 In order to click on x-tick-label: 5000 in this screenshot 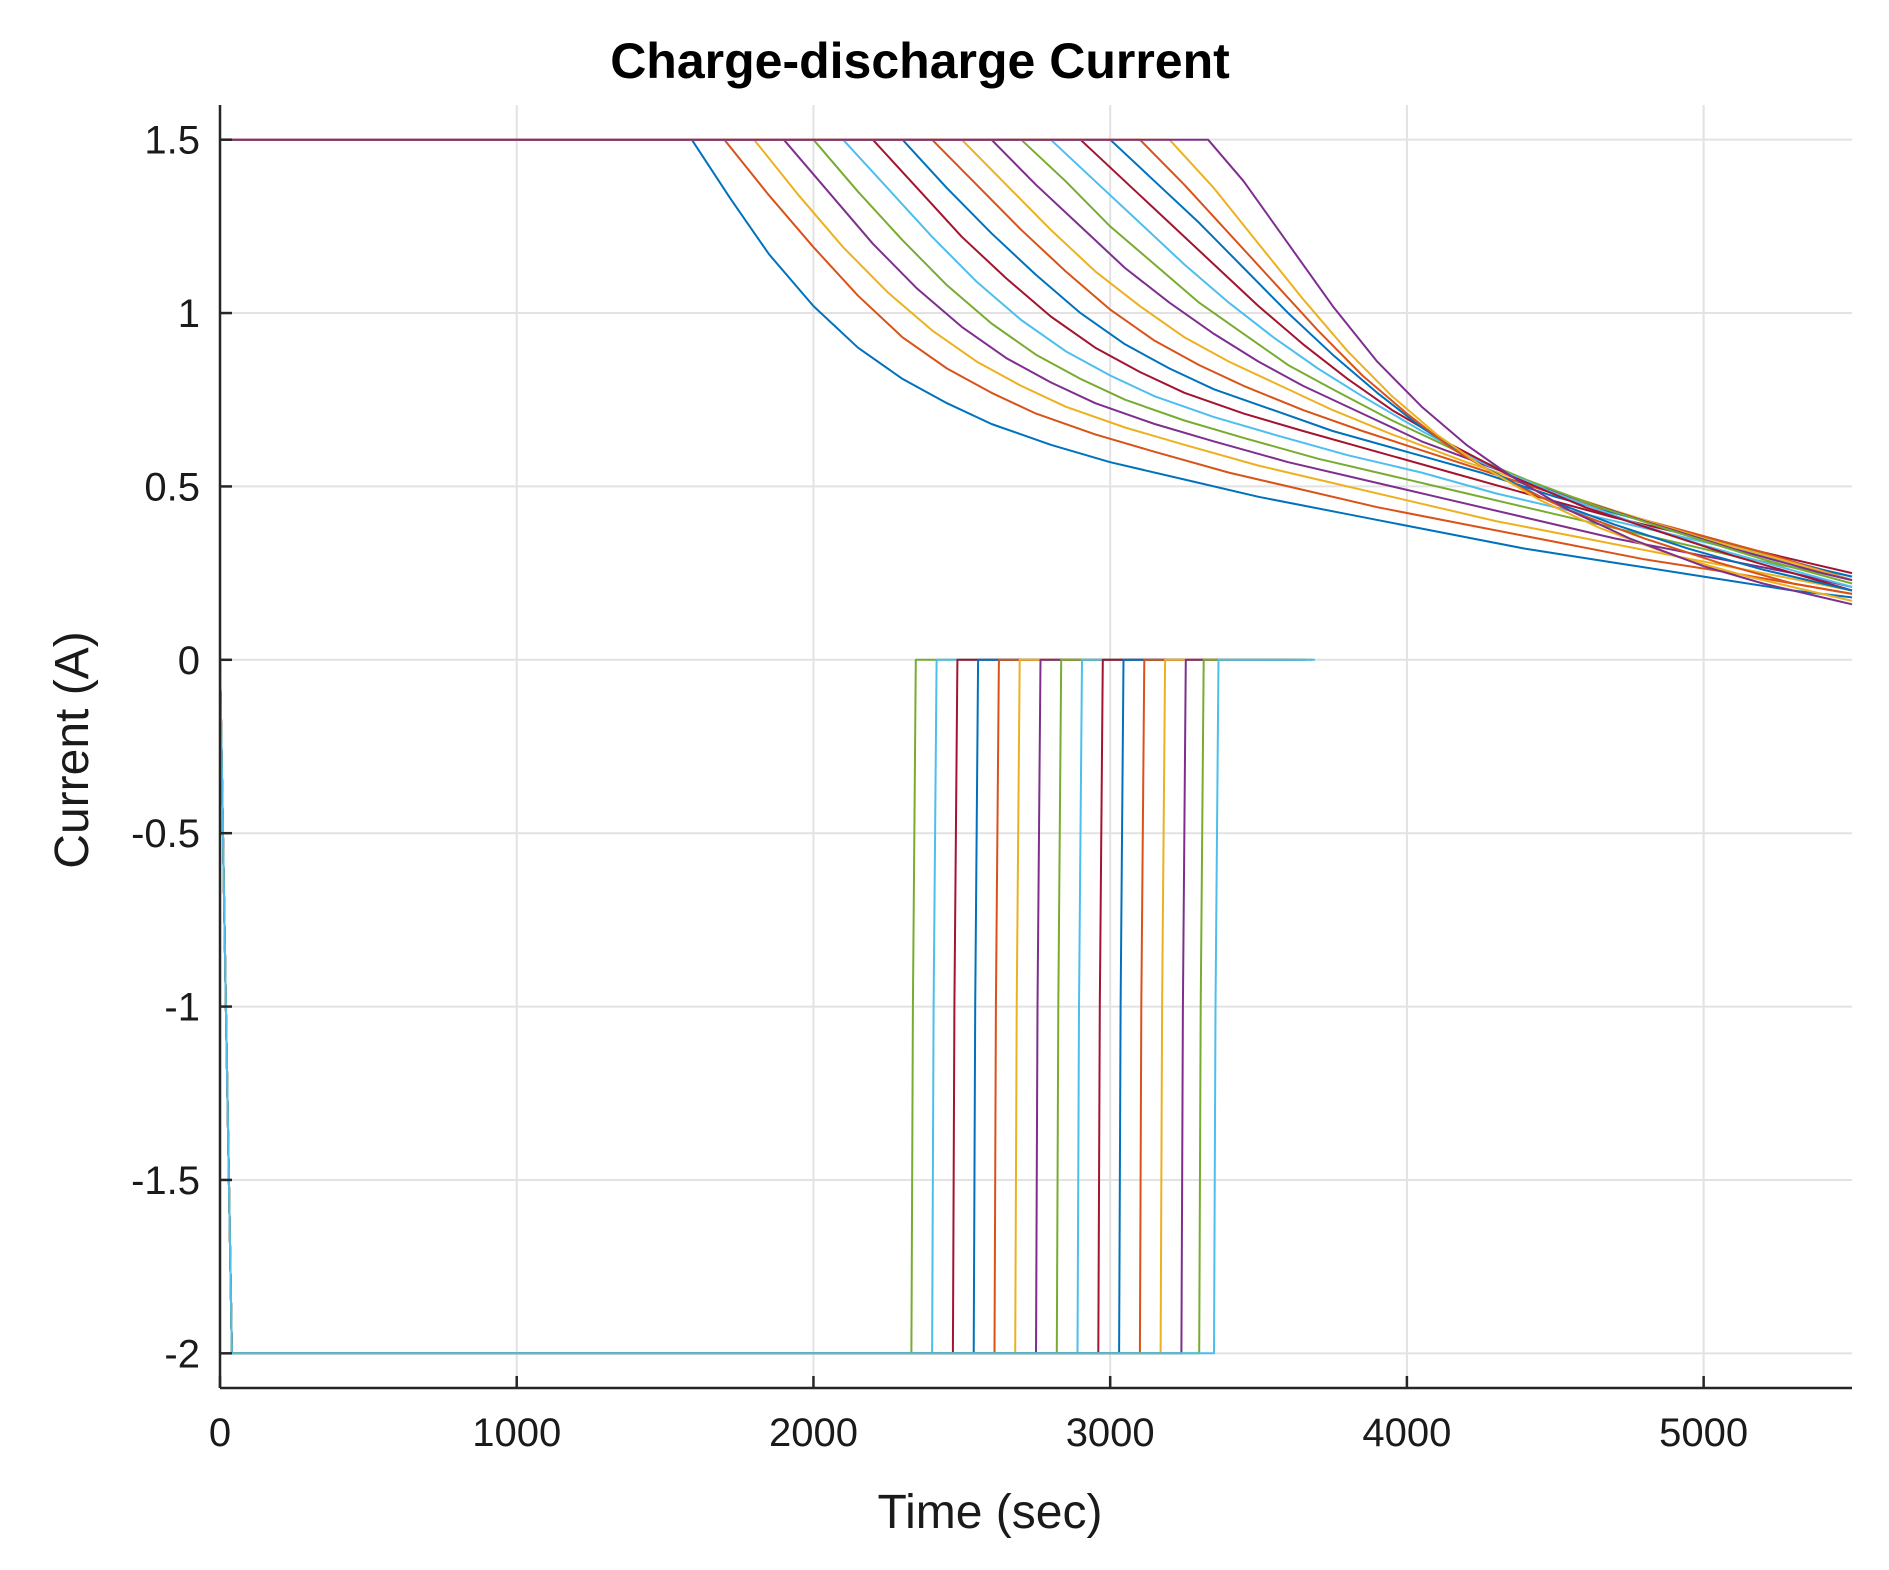, I will do `click(1703, 1433)`.